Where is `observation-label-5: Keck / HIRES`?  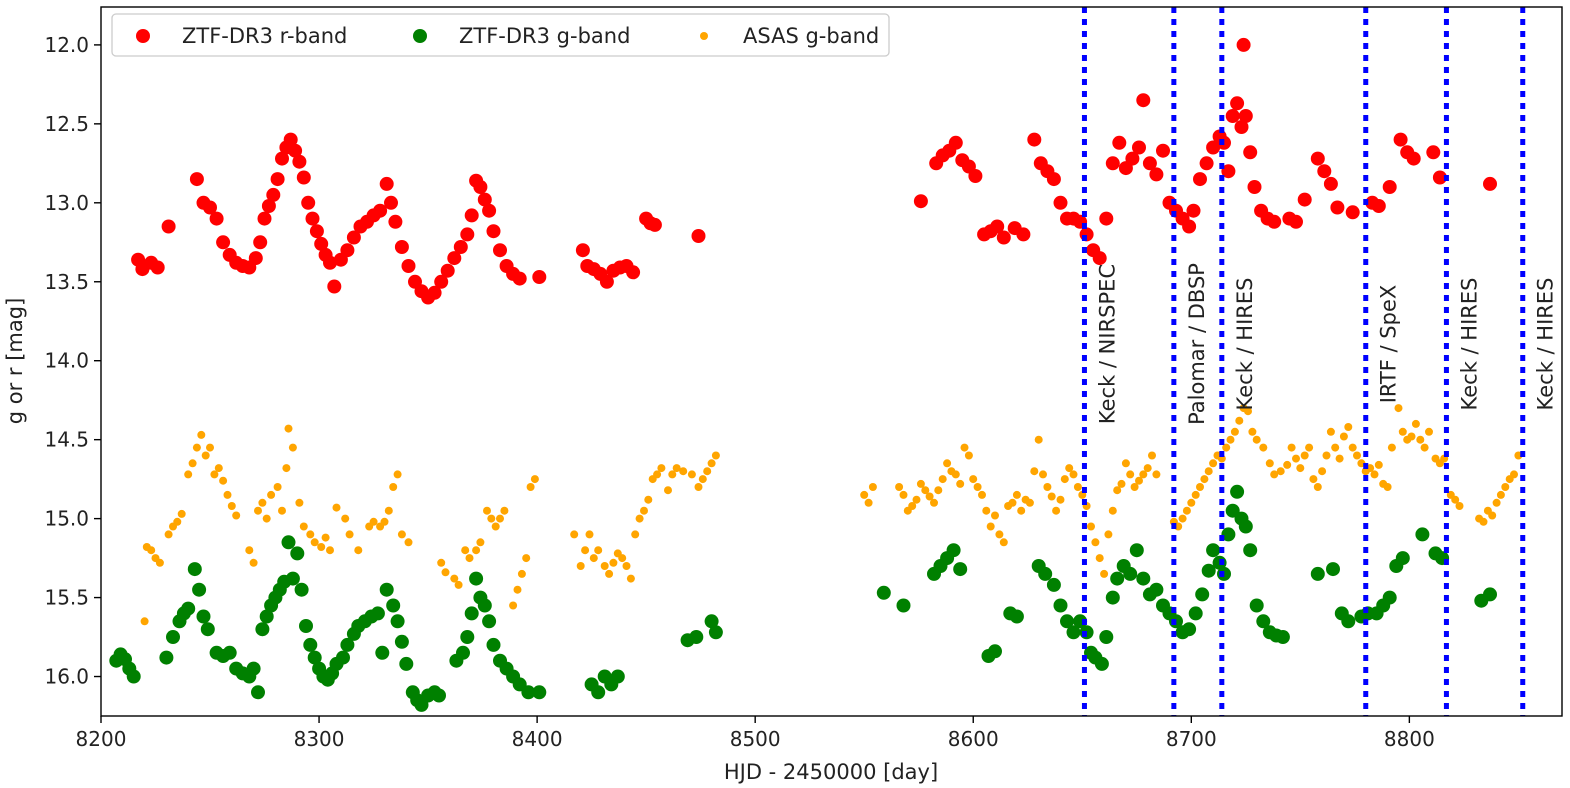 observation-label-5: Keck / HIRES is located at coordinates (1546, 344).